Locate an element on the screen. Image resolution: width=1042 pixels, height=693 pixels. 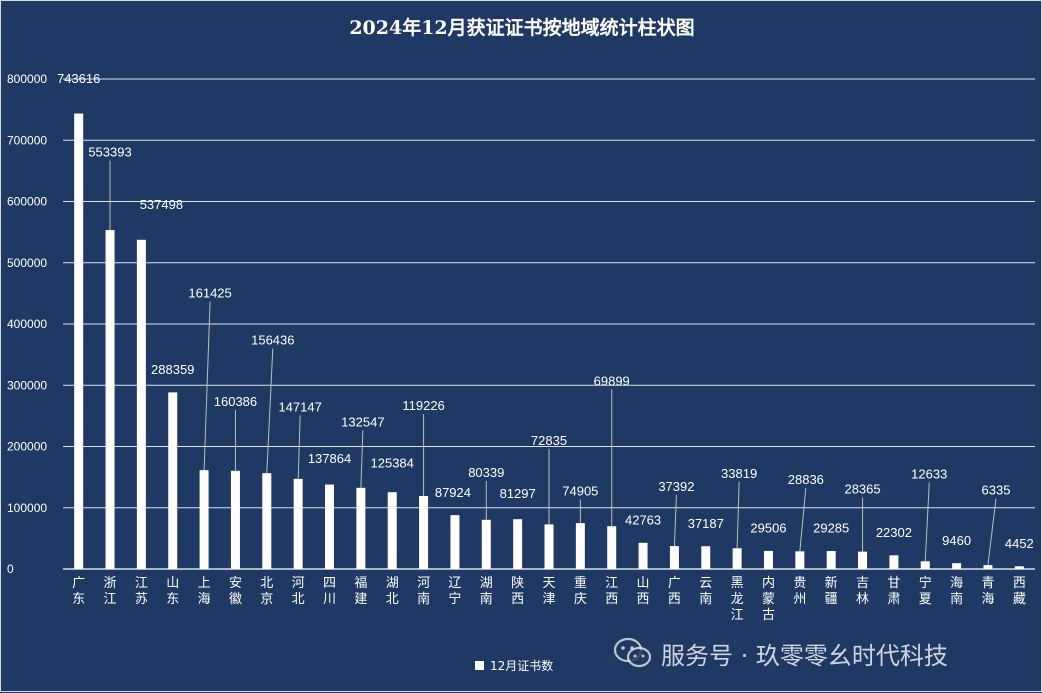
data-label: 42763 is located at coordinates (643, 519).